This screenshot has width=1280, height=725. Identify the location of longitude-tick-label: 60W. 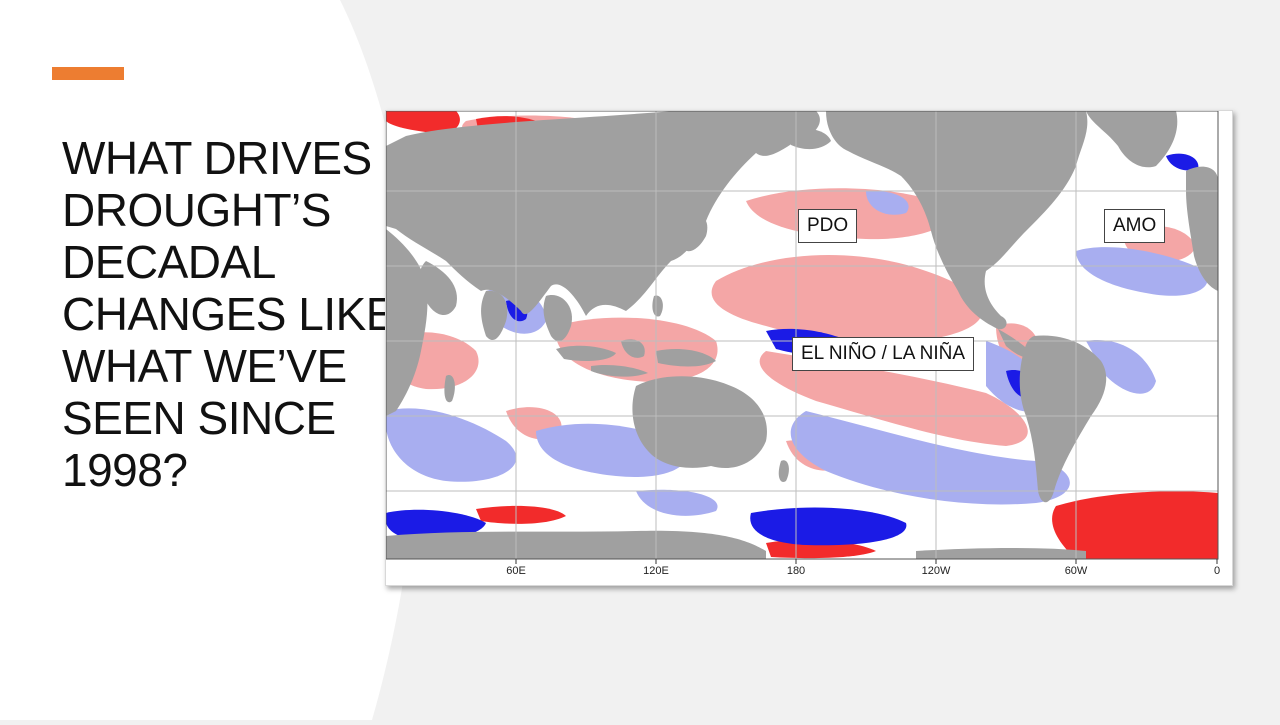
(1076, 571).